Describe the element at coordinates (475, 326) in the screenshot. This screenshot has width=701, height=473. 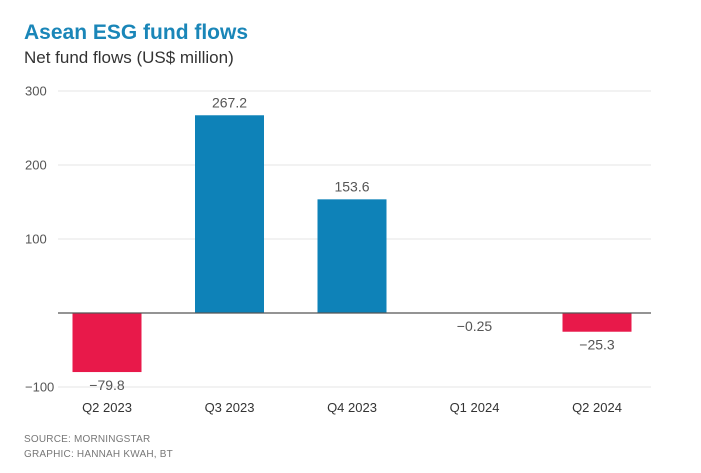
I see `data-label: −0.25` at that location.